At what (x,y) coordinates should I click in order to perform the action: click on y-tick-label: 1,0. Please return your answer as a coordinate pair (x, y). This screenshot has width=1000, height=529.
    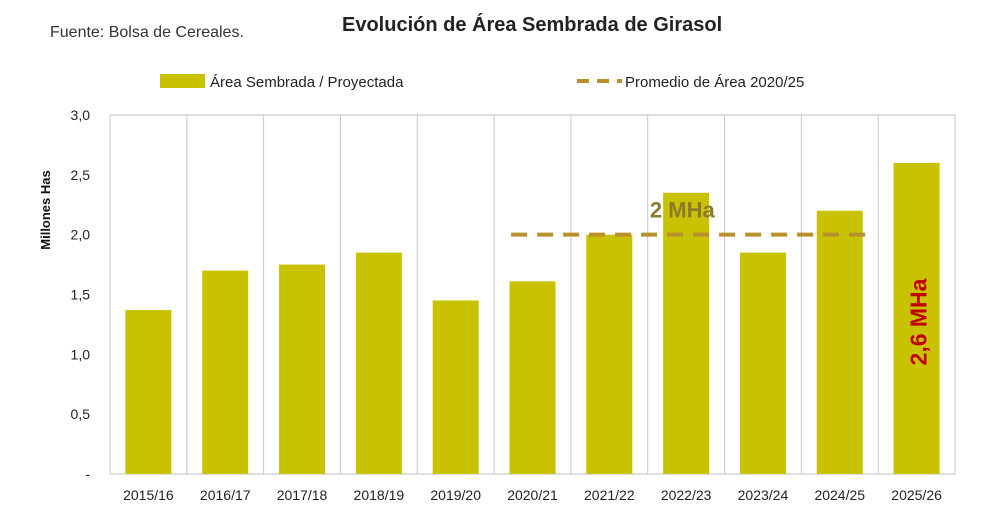
    Looking at the image, I should click on (81, 354).